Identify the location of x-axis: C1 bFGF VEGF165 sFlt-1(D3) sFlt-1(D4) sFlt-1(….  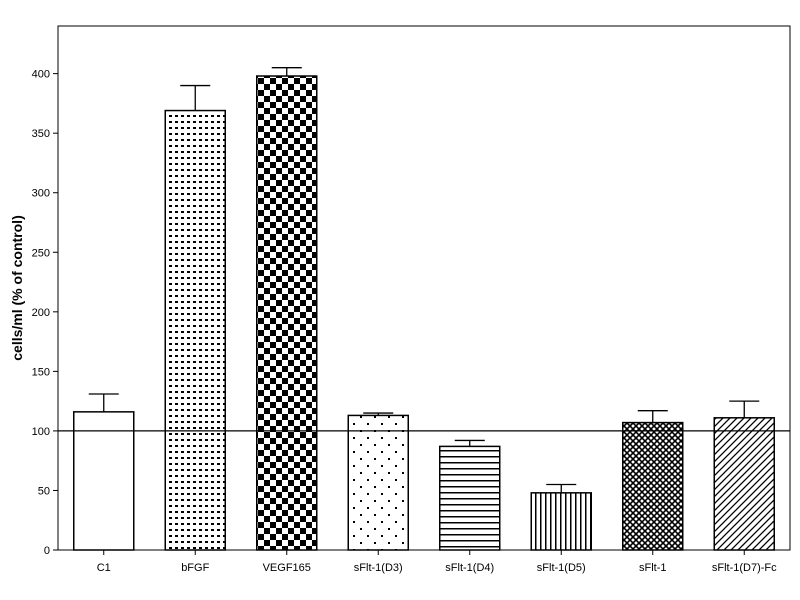
(437, 562).